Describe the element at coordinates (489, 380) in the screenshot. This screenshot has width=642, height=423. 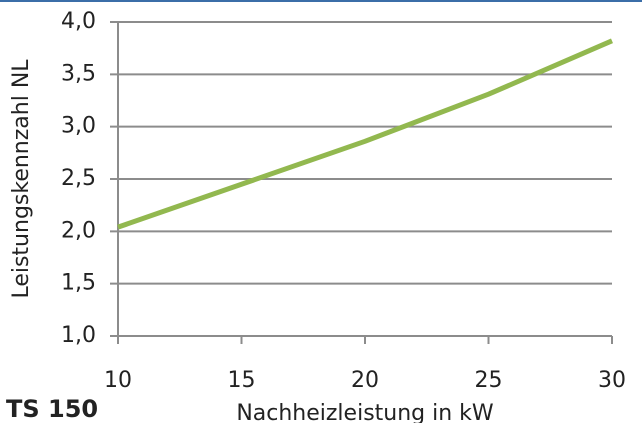
I see `x-tick-label: 25` at that location.